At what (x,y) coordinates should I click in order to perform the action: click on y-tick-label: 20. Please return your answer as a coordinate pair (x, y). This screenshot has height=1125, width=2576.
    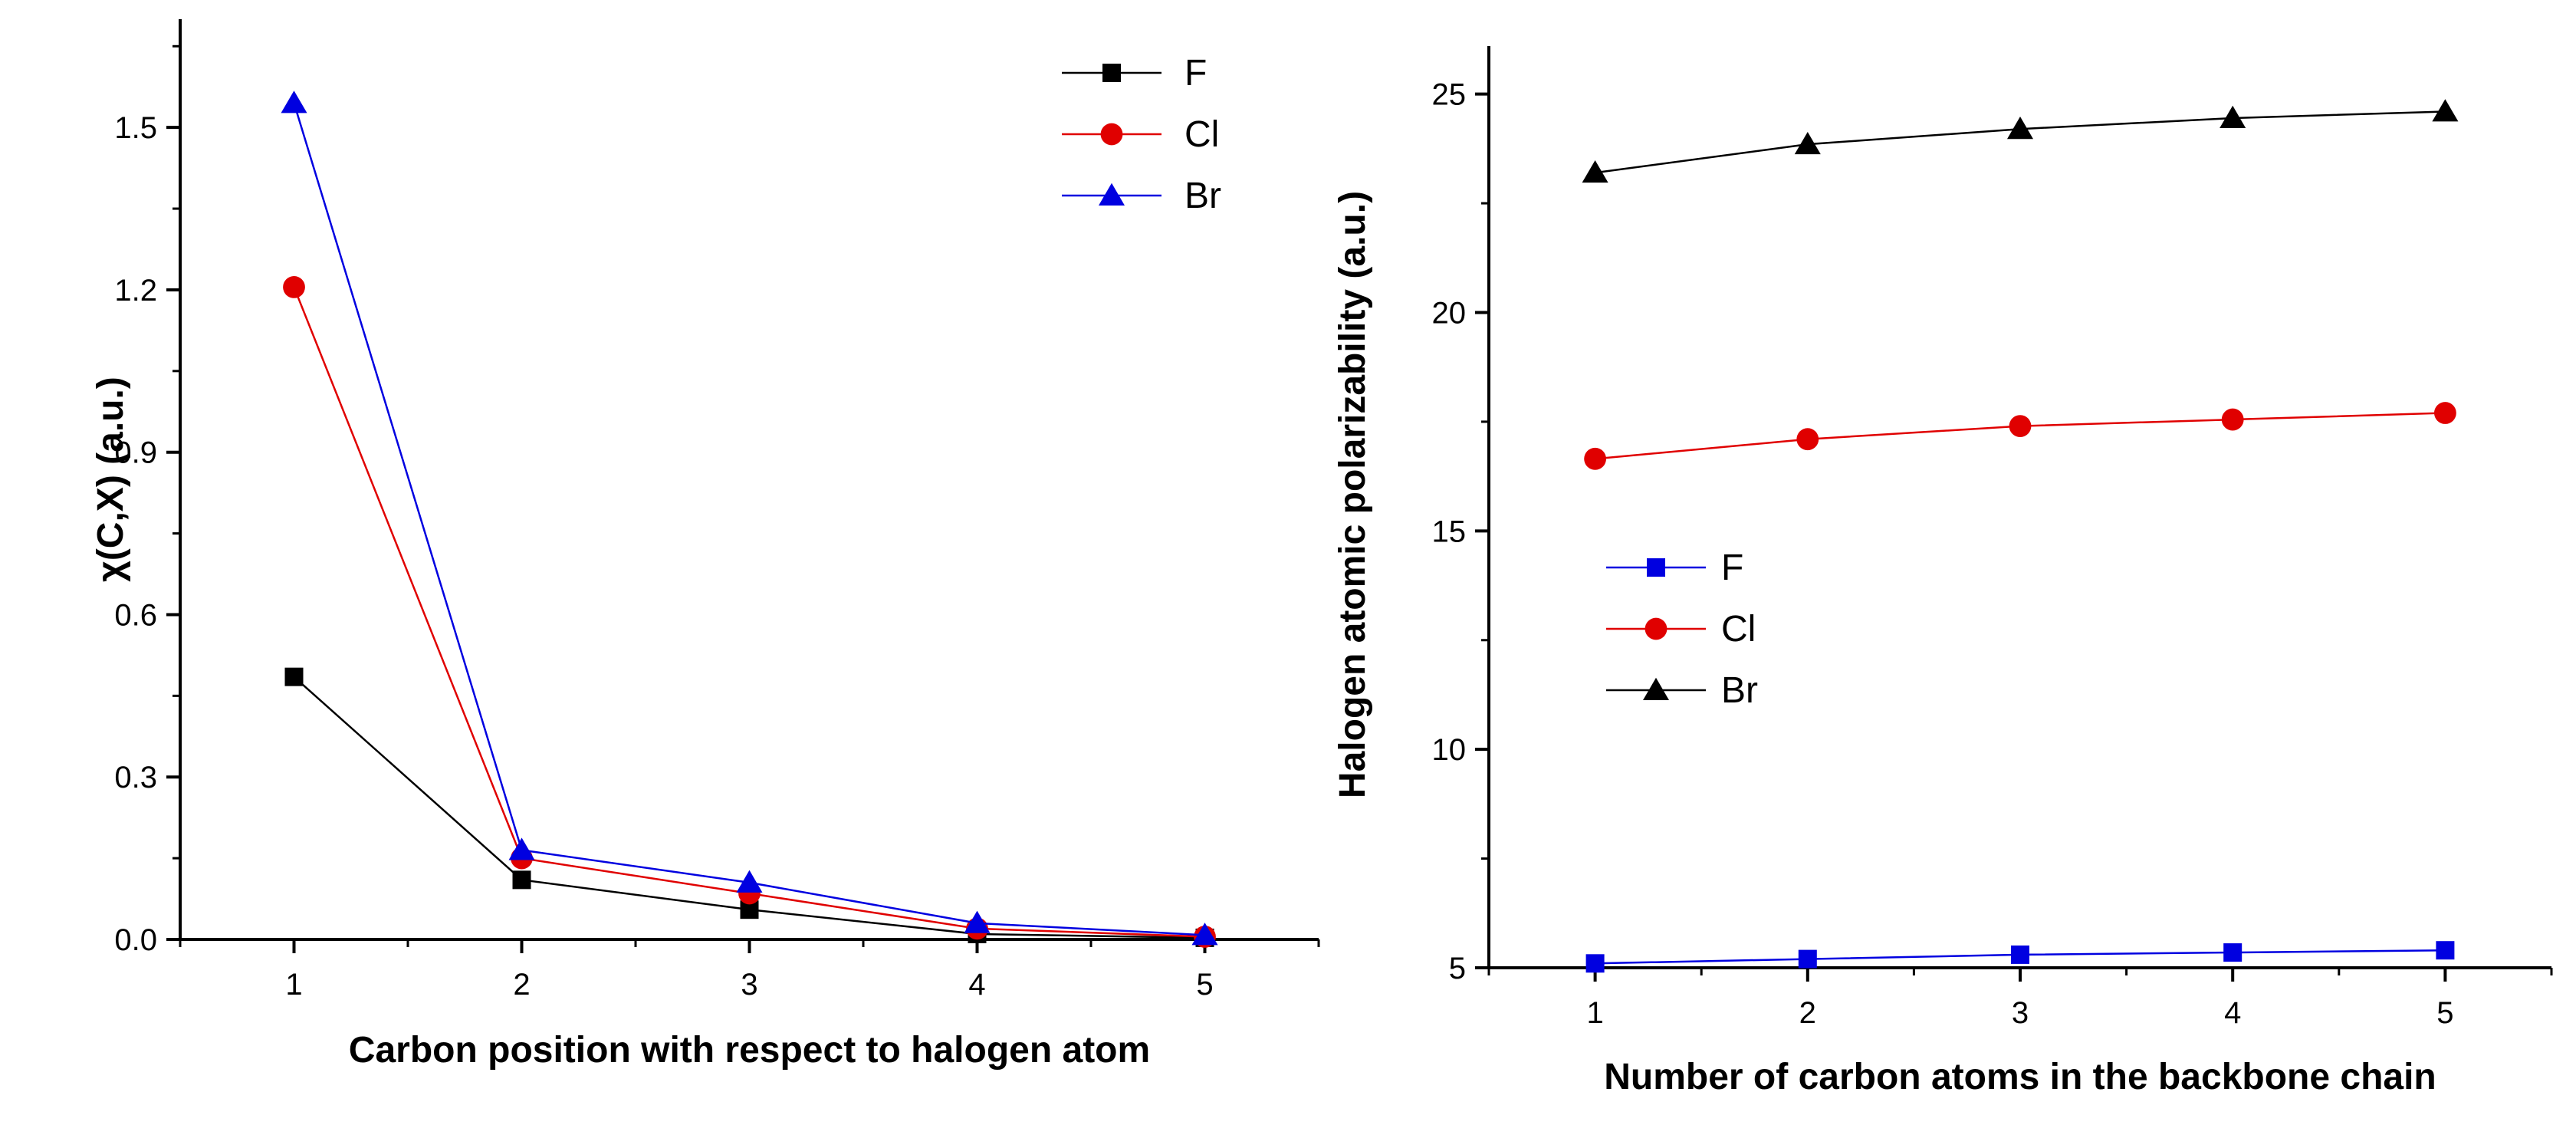
    Looking at the image, I should click on (1449, 313).